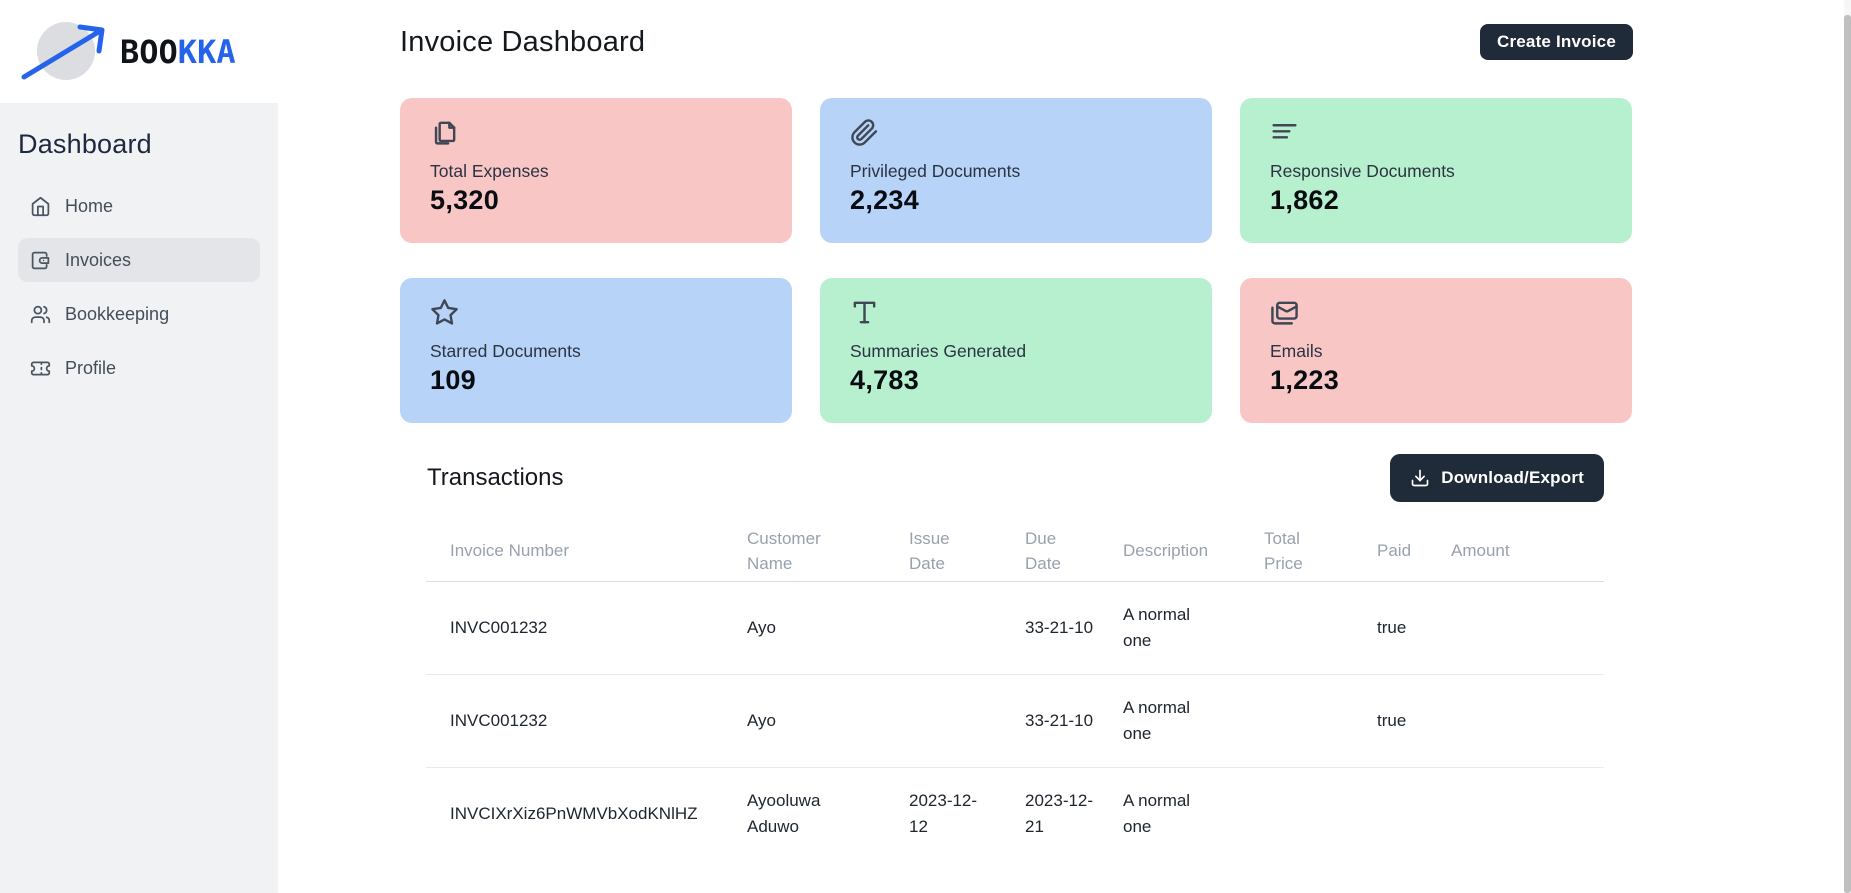  What do you see at coordinates (1059, 813) in the screenshot?
I see `cell-due-date: 2023-12-21` at bounding box center [1059, 813].